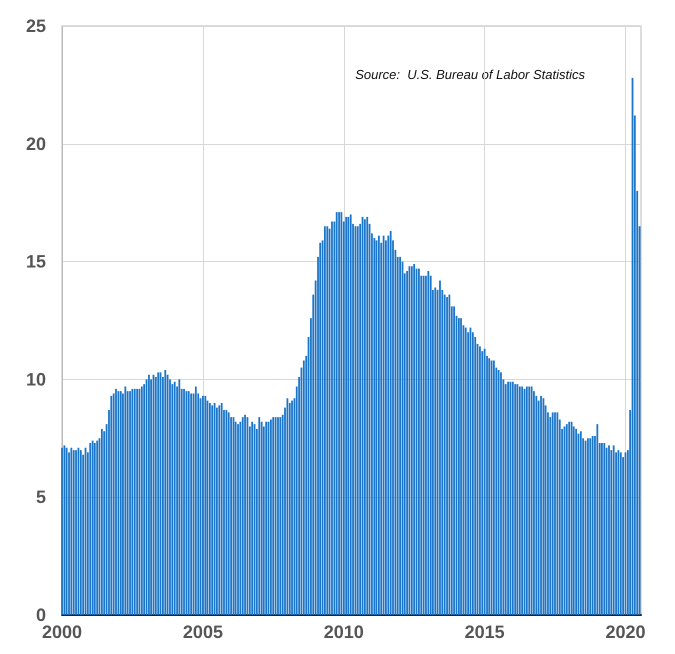 Image resolution: width=675 pixels, height=654 pixels. I want to click on x-tick-label: 2005, so click(202, 632).